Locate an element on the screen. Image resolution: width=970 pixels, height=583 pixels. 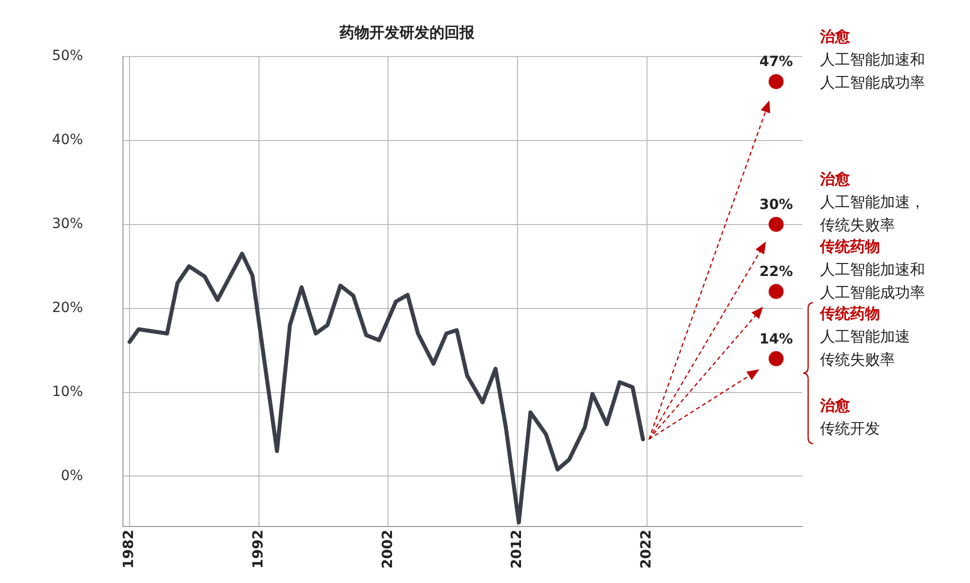
x-tick-label: 2012 is located at coordinates (517, 549).